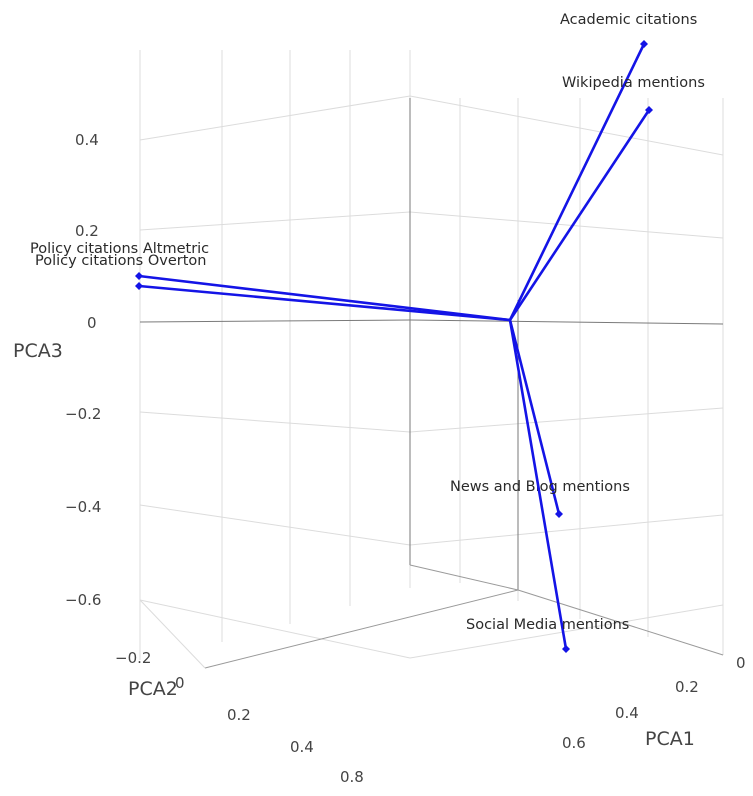 This screenshot has width=753, height=796. Describe the element at coordinates (547, 625) in the screenshot. I see `vector-label: Social Media mentions` at that location.